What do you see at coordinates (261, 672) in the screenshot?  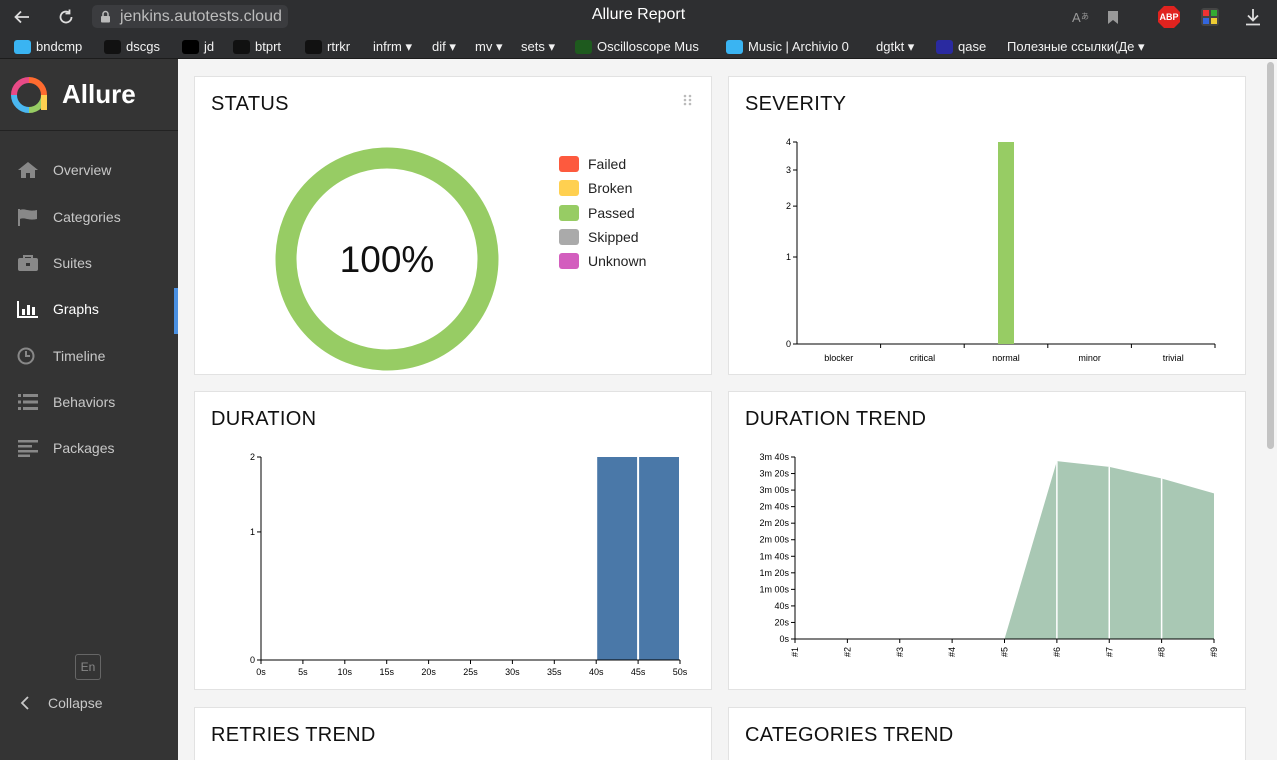 I see `x-tick-label: 0s` at bounding box center [261, 672].